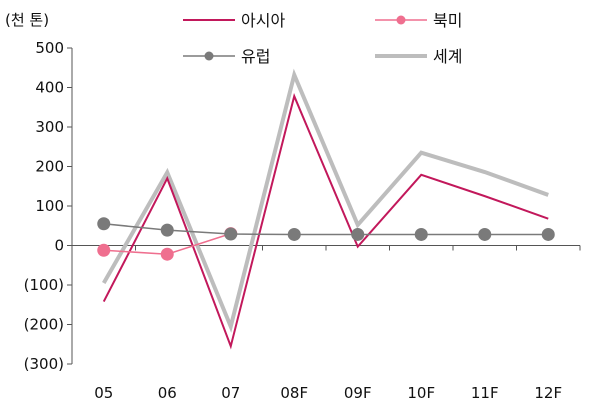  Describe the element at coordinates (49, 167) in the screenshot. I see `y-tick-label: 200` at that location.